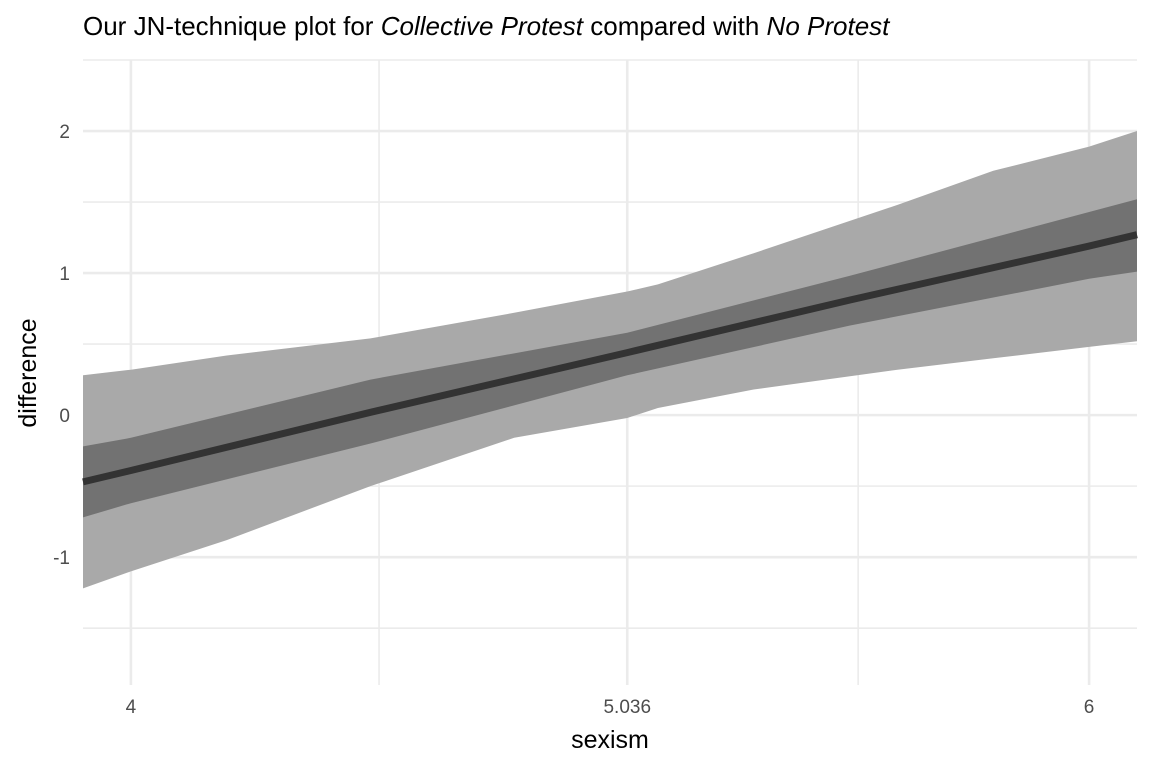 The width and height of the screenshot is (1152, 773). What do you see at coordinates (1089, 707) in the screenshot?
I see `x-tick-label-2: 6` at bounding box center [1089, 707].